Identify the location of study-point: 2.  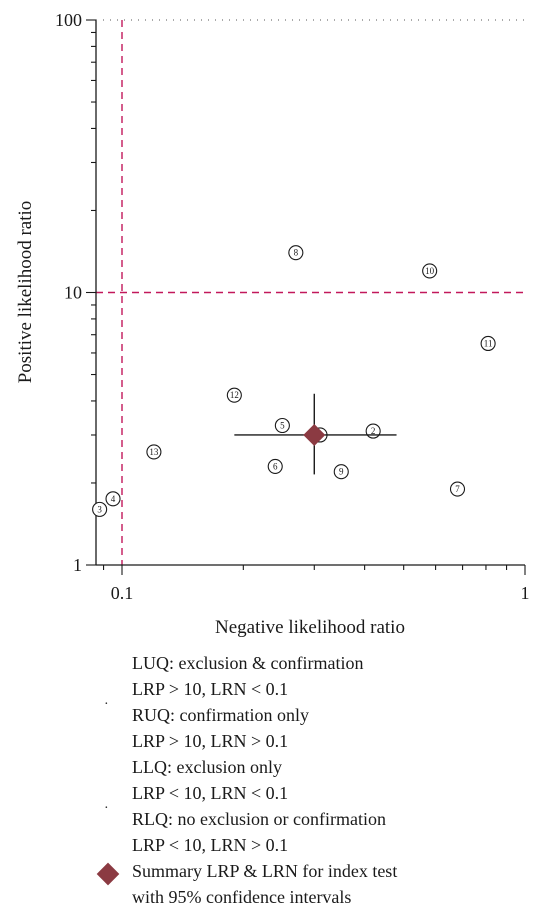
(373, 431).